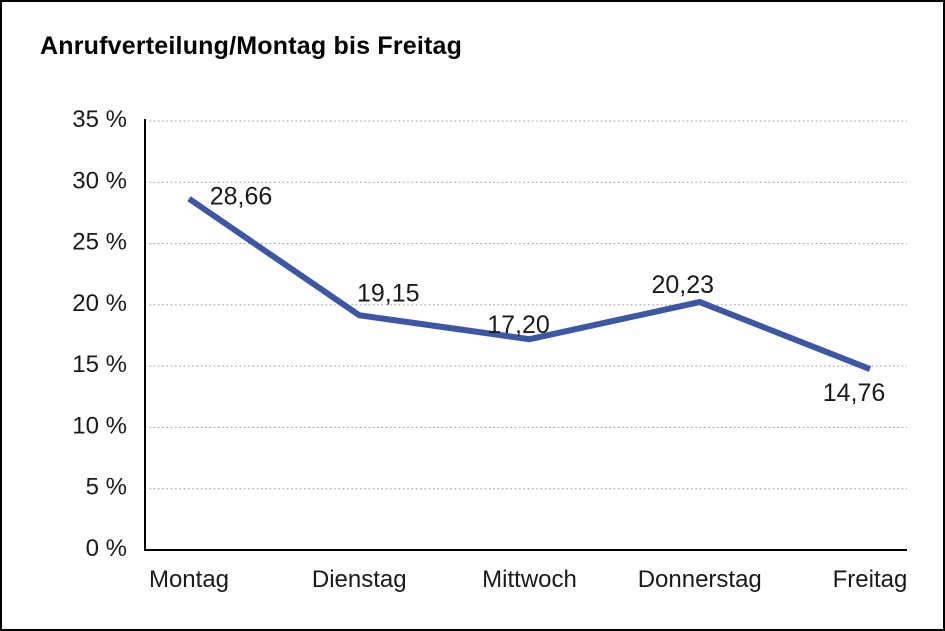  I want to click on x-axis-category-label: Montag, so click(189, 579).